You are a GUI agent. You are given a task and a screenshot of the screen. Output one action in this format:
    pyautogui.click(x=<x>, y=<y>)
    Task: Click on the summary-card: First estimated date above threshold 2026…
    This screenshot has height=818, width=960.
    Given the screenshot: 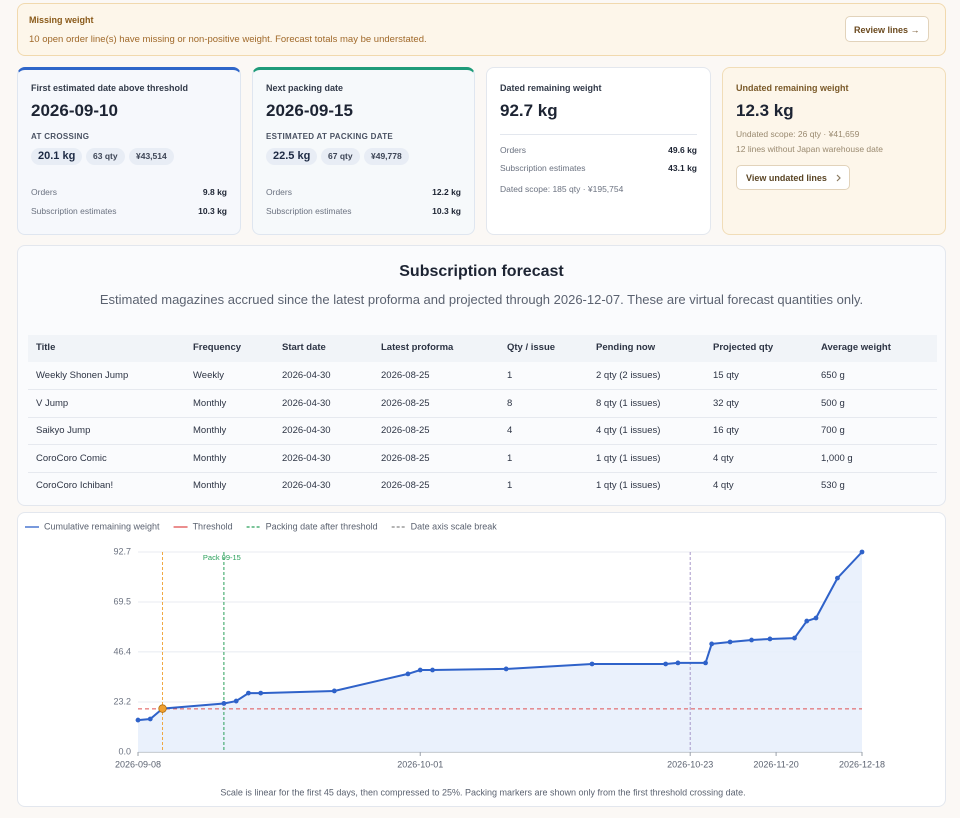 What is the action you would take?
    pyautogui.click(x=129, y=151)
    